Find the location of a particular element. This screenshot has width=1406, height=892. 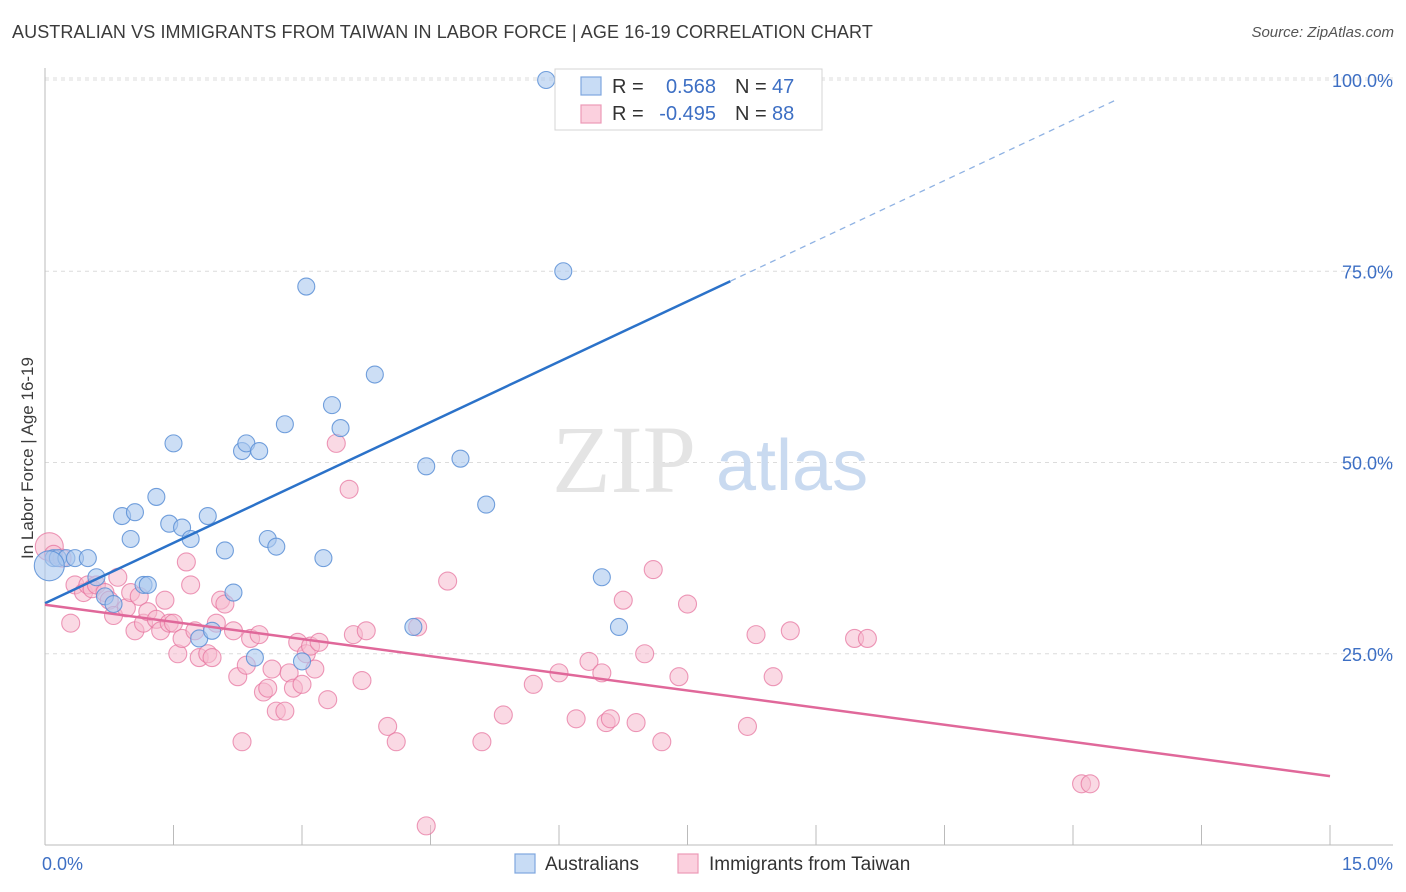

watermark-zip: ZIP is located at coordinates (624, 459).